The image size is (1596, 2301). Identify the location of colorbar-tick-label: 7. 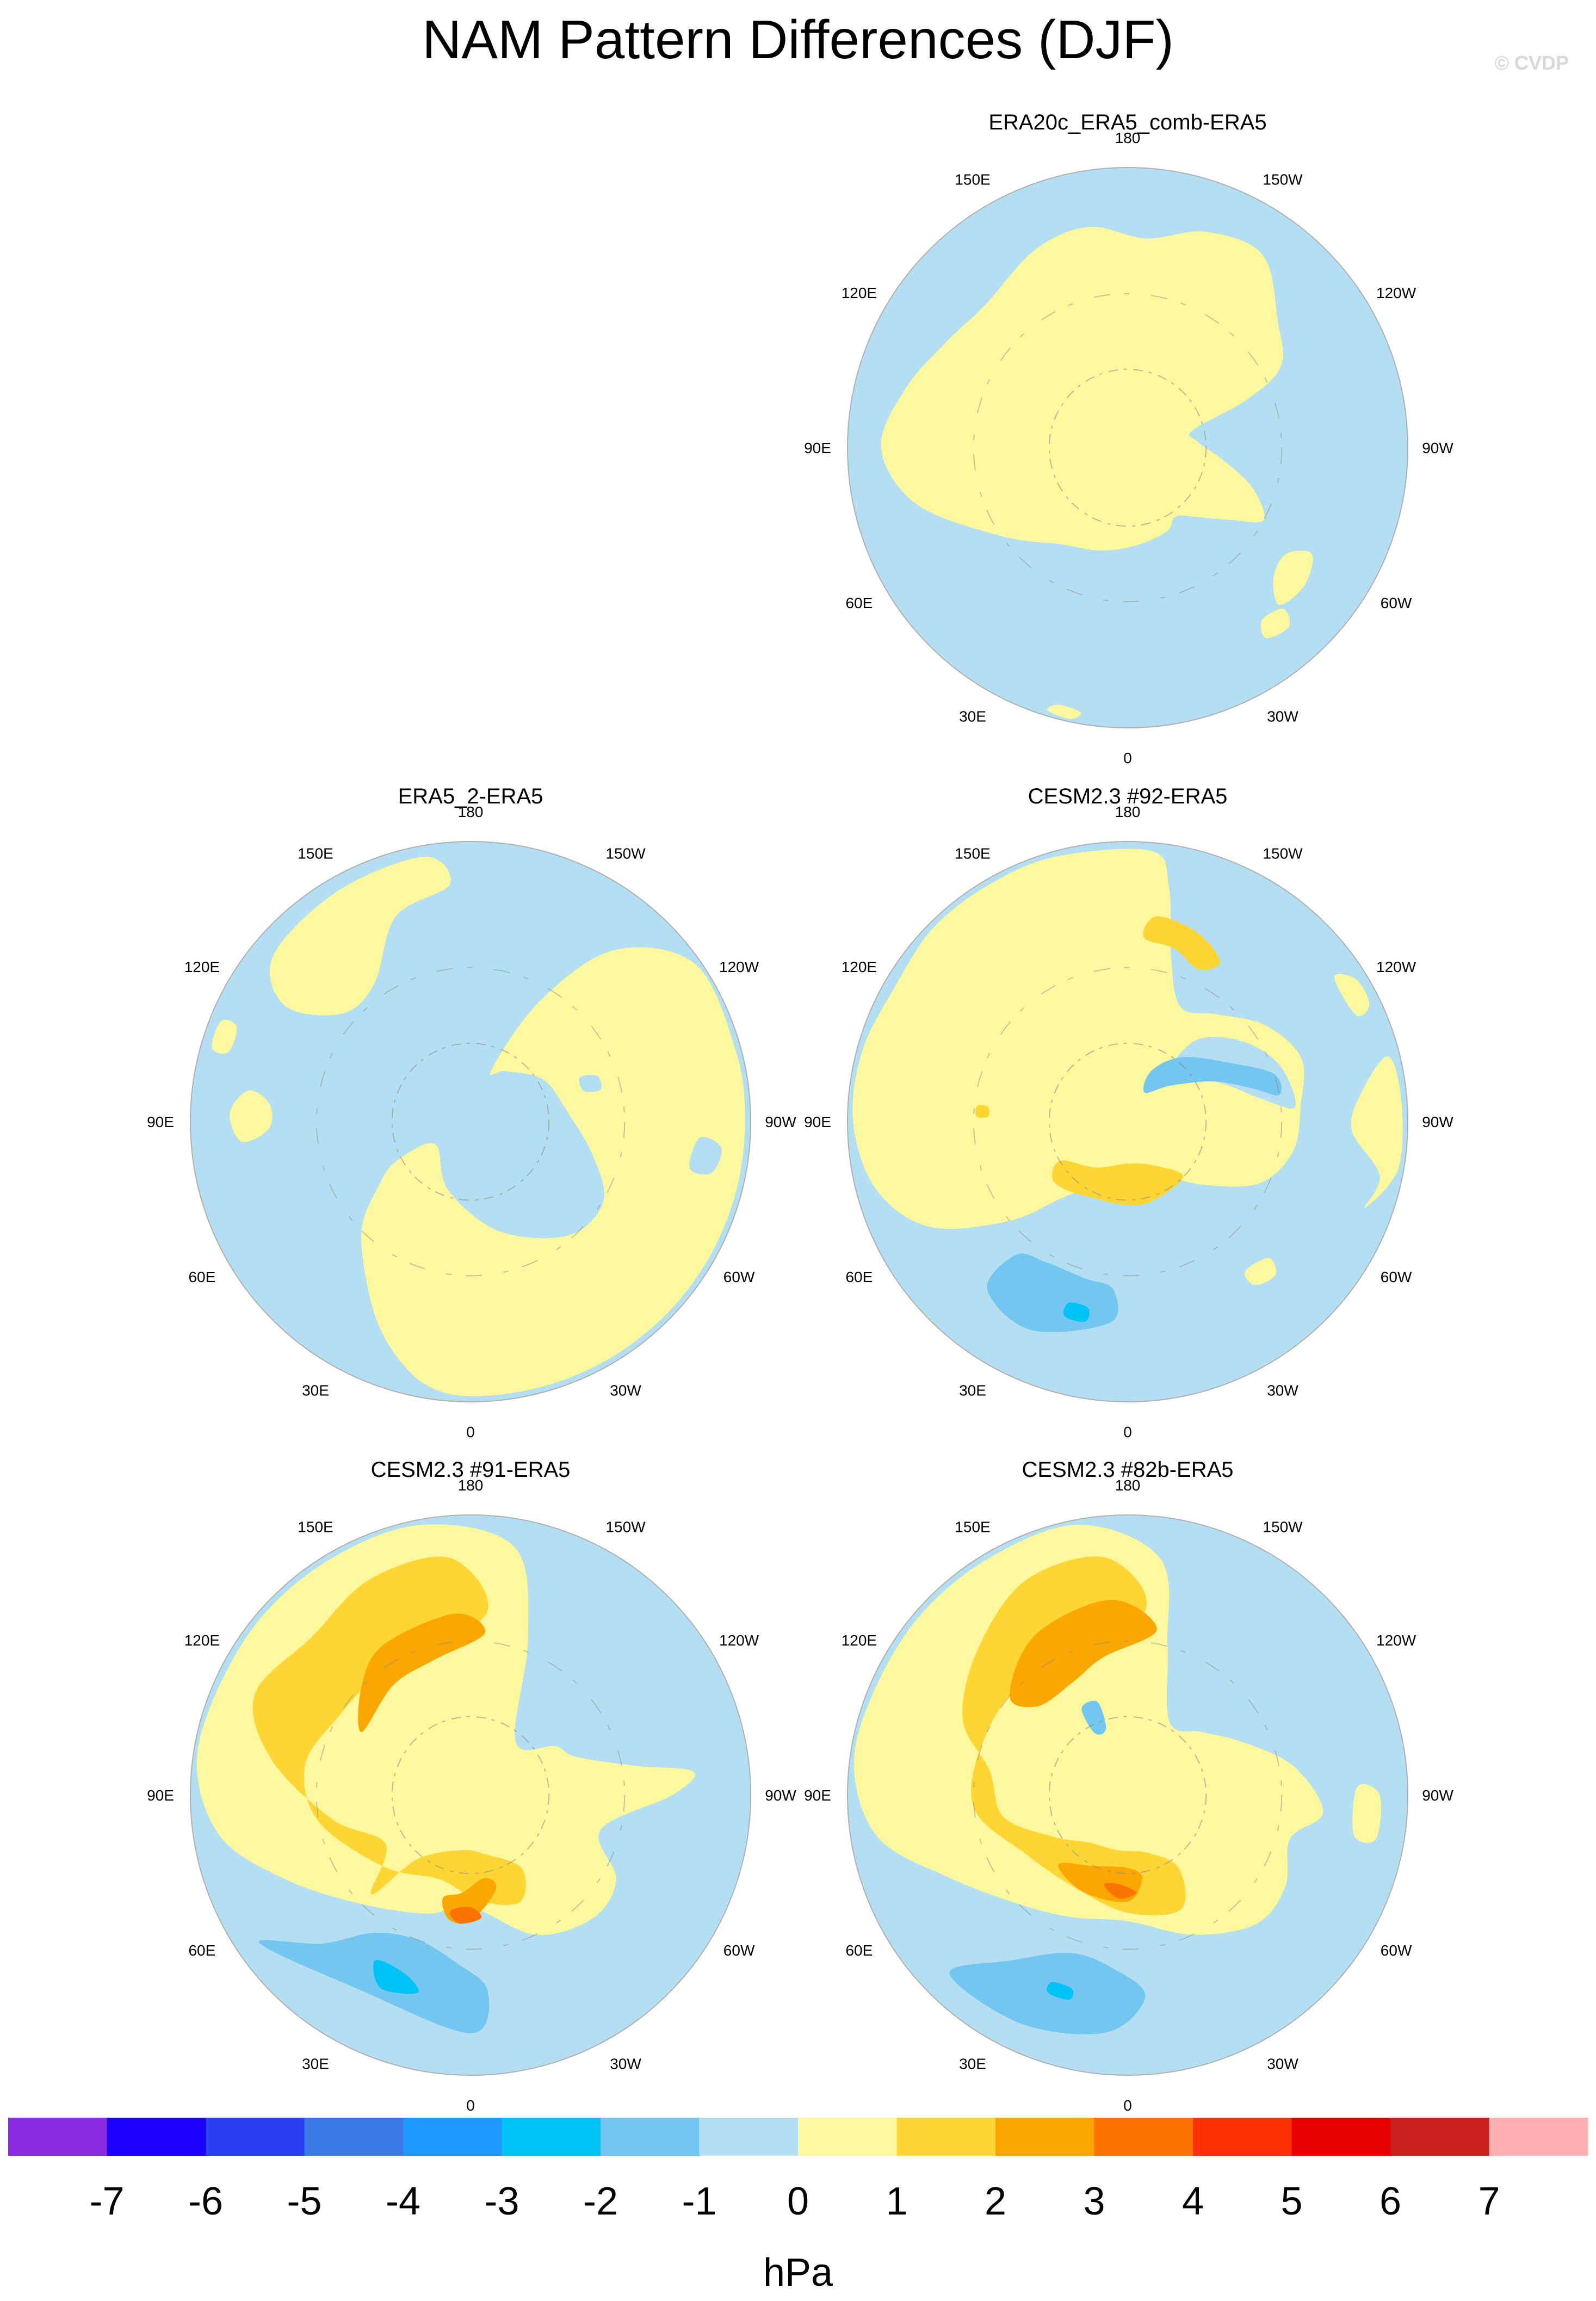
(1489, 2201).